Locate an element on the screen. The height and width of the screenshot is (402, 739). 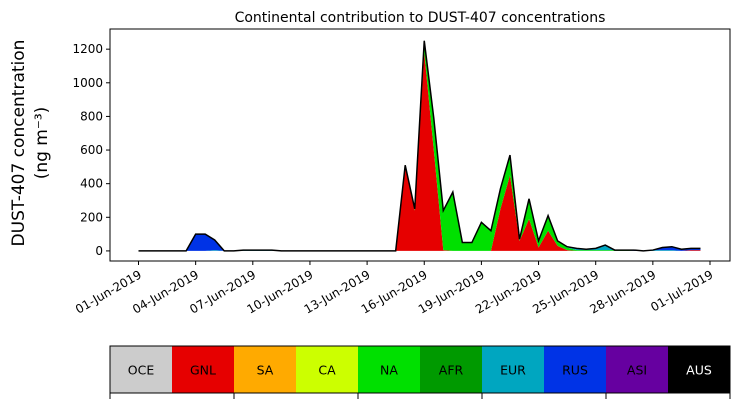
y-axis: 0 200 400 600 800 1000 1200 is located at coordinates (91, 150).